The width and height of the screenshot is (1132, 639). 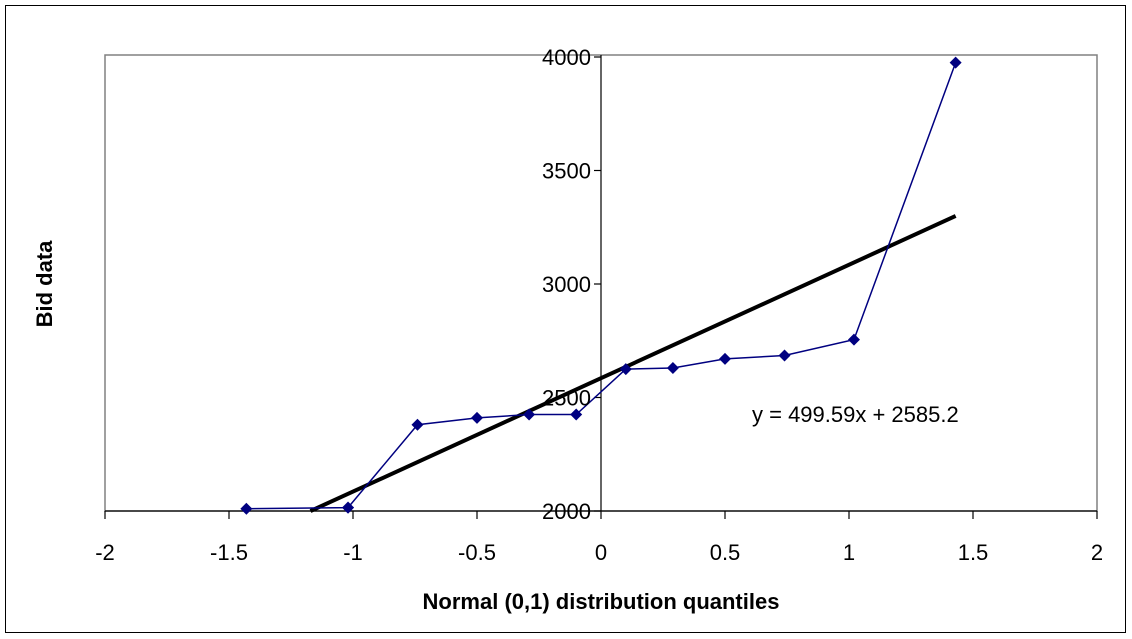 What do you see at coordinates (477, 552) in the screenshot?
I see `x-tick-label: -0.5` at bounding box center [477, 552].